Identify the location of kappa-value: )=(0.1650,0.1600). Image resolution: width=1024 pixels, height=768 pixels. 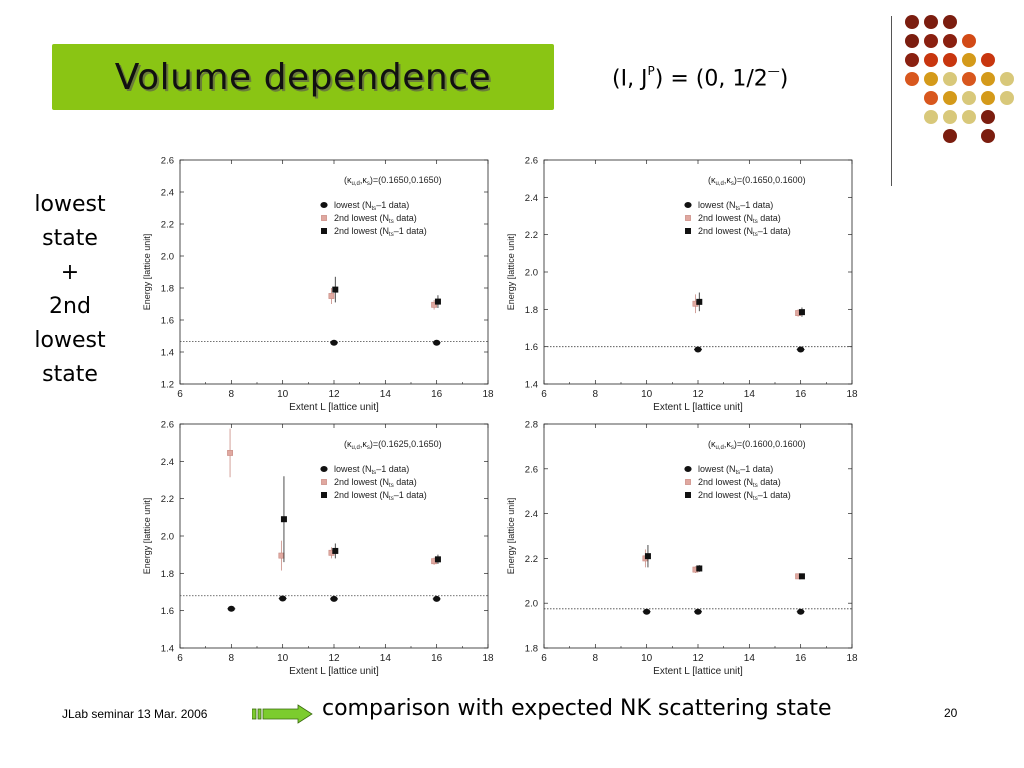
(770, 180).